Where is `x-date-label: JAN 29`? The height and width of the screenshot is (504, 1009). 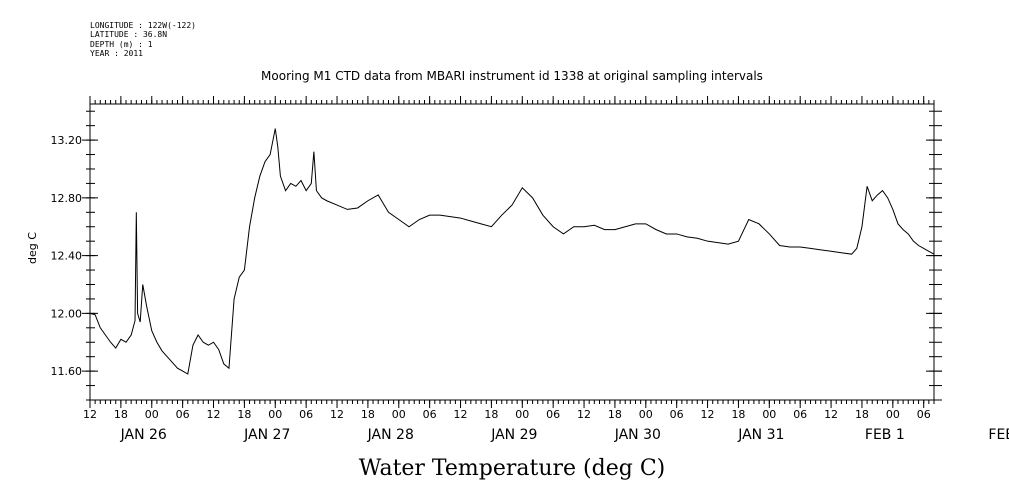
x-date-label: JAN 29 is located at coordinates (513, 435).